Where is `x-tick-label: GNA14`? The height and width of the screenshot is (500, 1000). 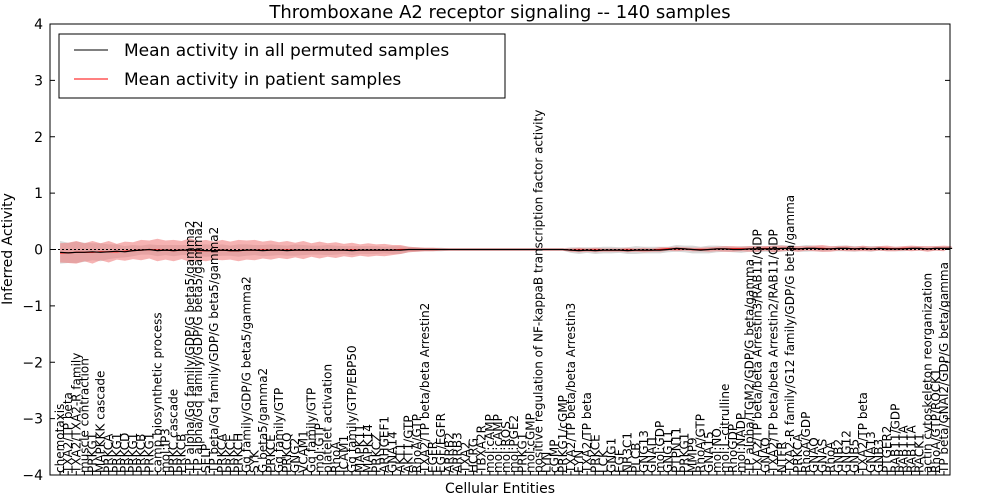
x-tick-label: GNA14 is located at coordinates (393, 452).